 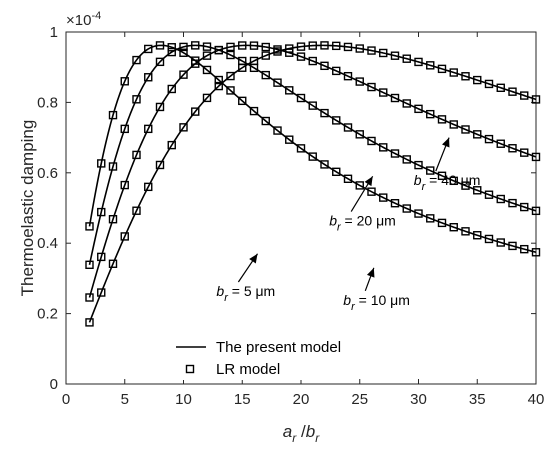 I want to click on x-tick-label: 35, so click(x=477, y=399).